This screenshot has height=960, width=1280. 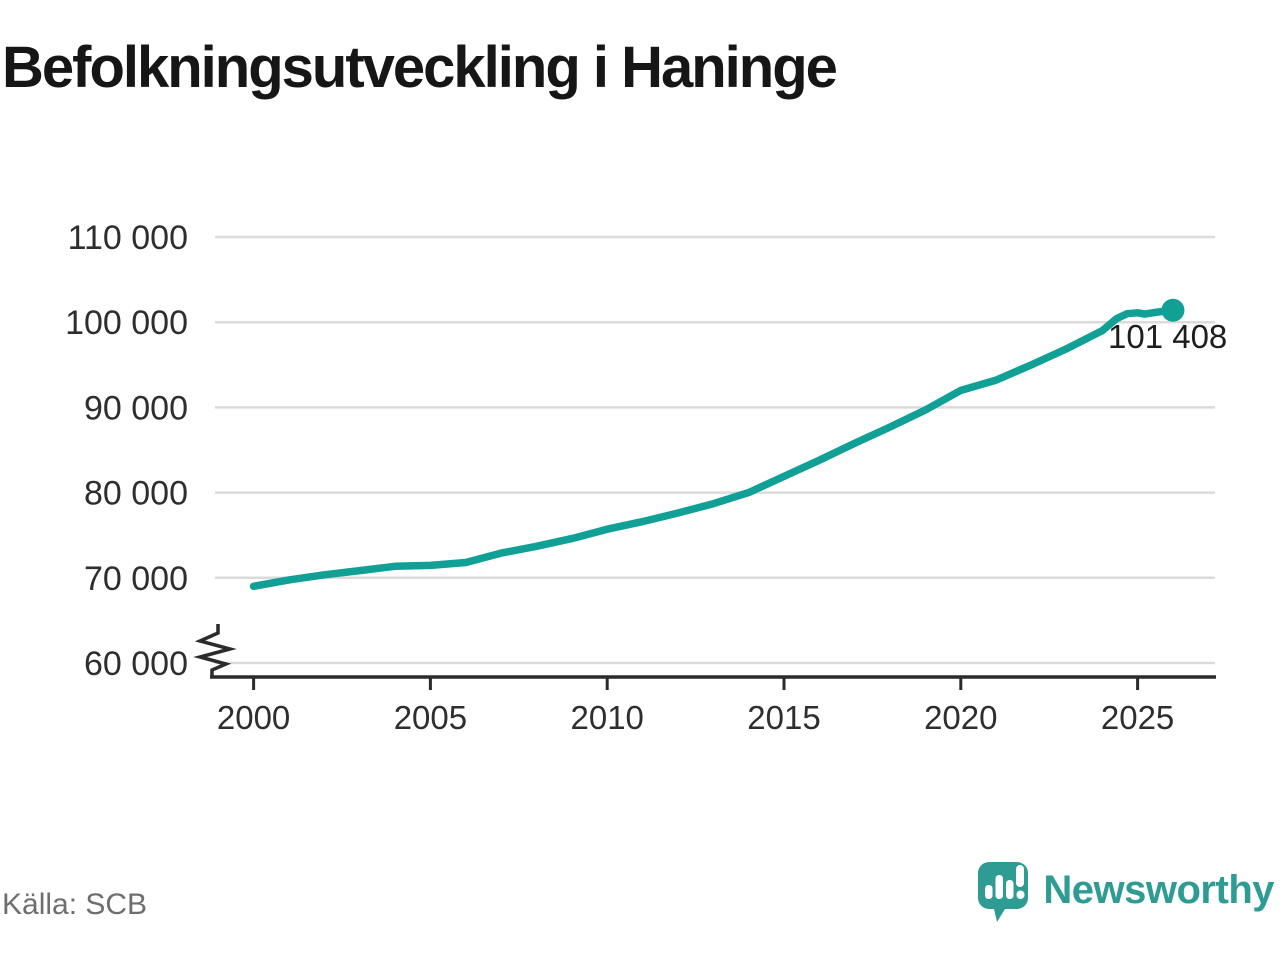 I want to click on y-axis-tick-label: 100 000, so click(x=126, y=323).